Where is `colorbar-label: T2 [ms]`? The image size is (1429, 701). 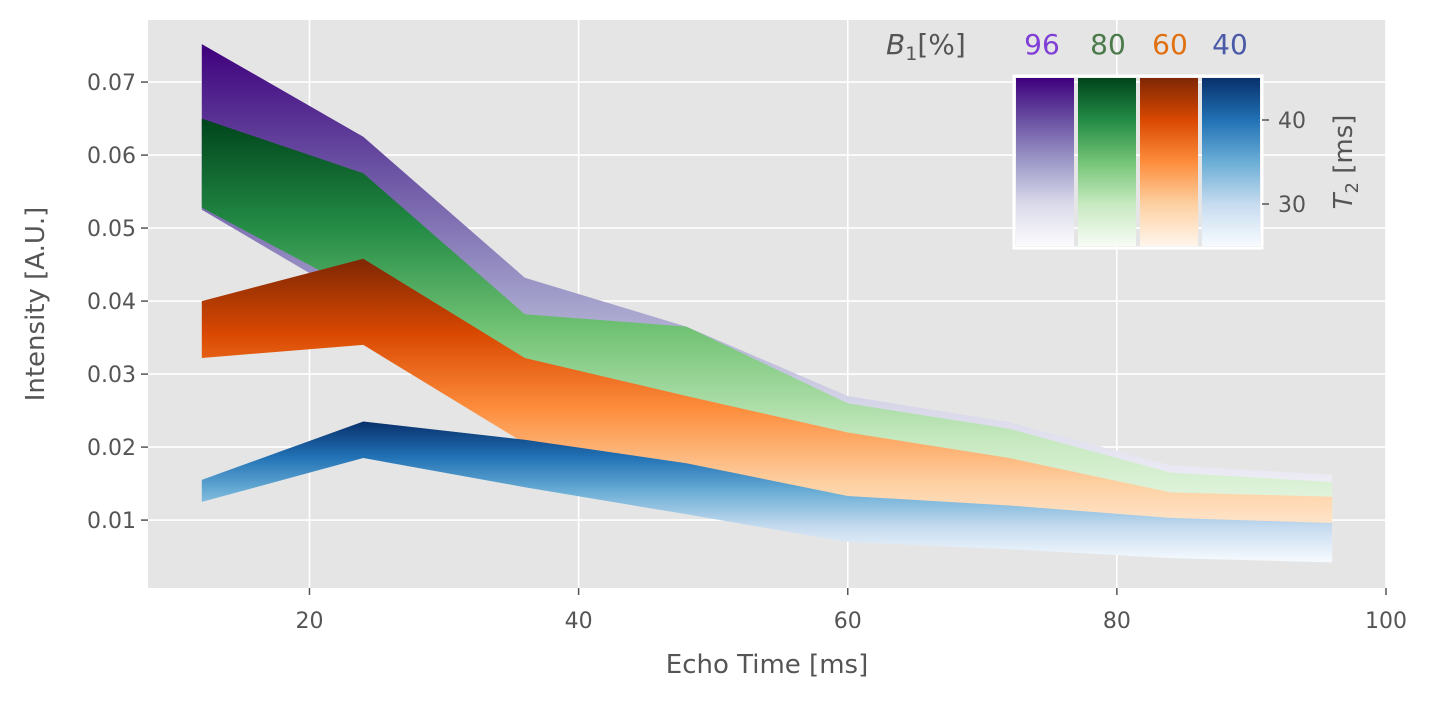 colorbar-label: T2 [ms] is located at coordinates (1346, 162).